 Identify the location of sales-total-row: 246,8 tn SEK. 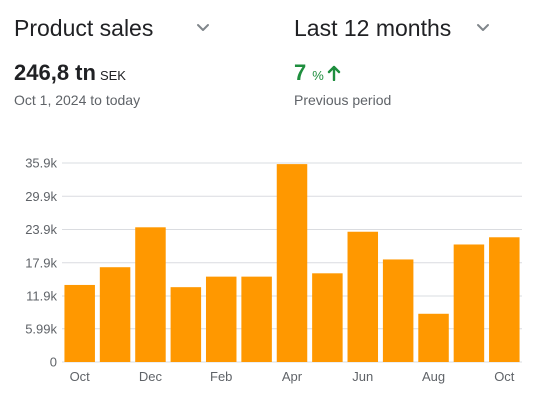
(77, 73).